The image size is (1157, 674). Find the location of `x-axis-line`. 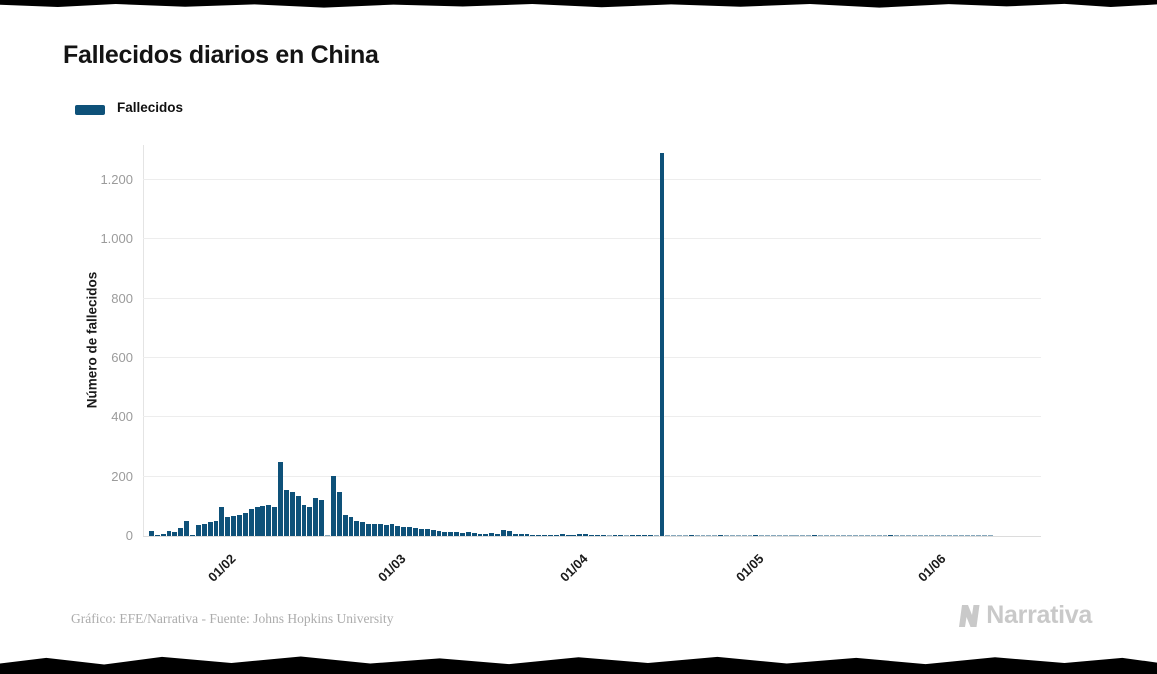

x-axis-line is located at coordinates (592, 536).